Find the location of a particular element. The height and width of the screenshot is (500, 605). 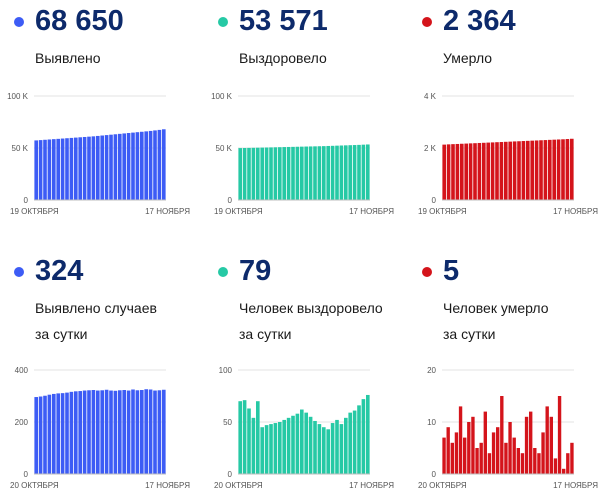

stat-value: 2 364 is located at coordinates (479, 21).